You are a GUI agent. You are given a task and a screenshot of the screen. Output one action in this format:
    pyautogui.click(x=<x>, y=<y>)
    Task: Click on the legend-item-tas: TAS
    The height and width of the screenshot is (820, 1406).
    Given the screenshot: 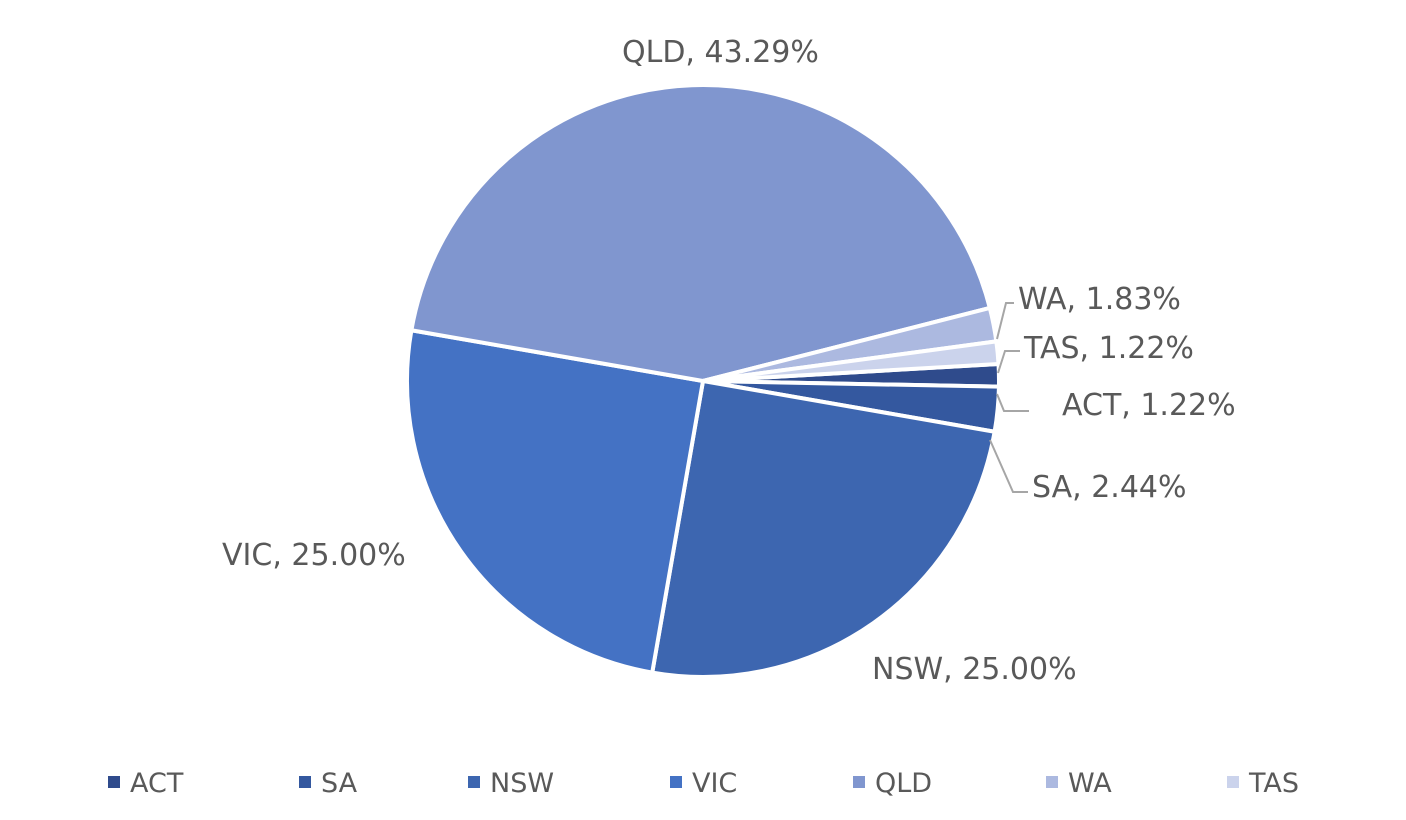 What is the action you would take?
    pyautogui.click(x=1263, y=783)
    